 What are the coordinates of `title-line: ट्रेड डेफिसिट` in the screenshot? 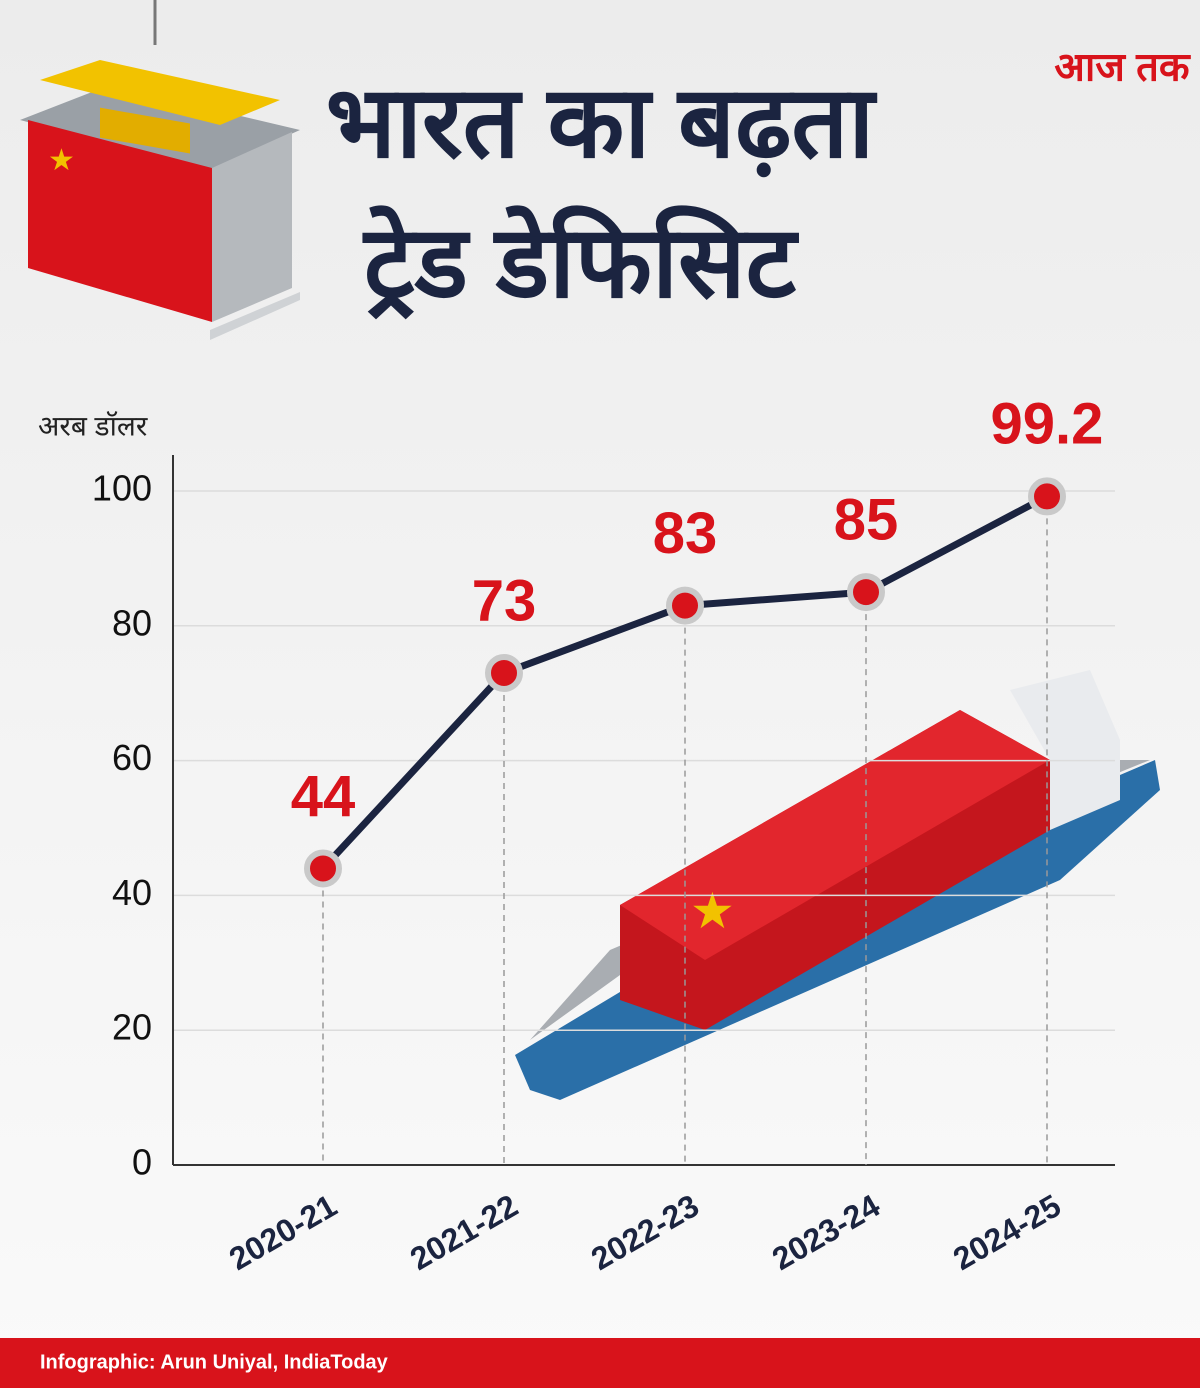 It's located at (581, 261).